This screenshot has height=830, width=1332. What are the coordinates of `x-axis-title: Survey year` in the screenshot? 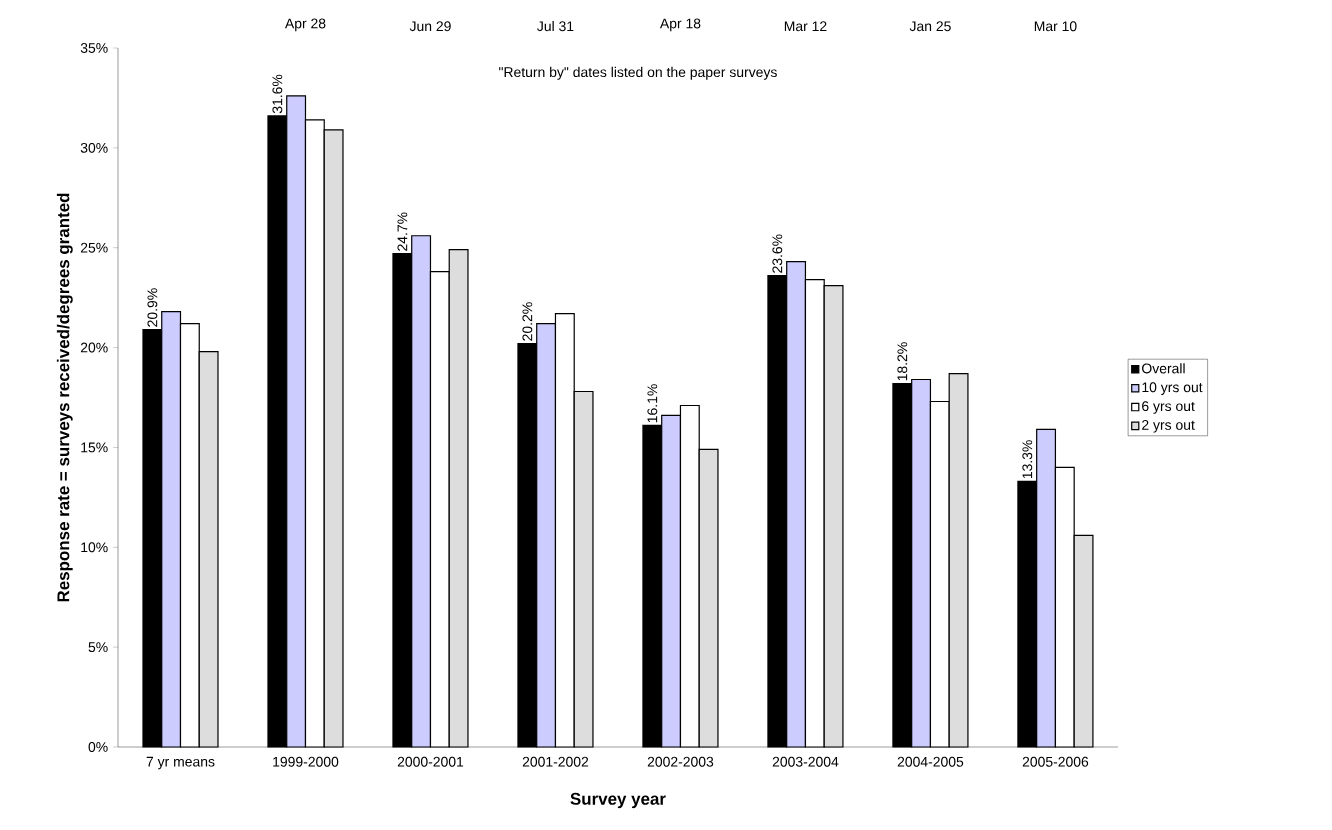 It's located at (618, 800).